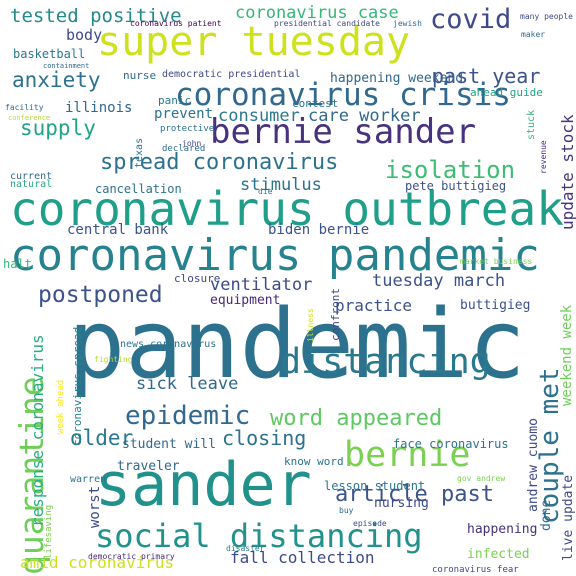 The width and height of the screenshot is (576, 576). I want to click on cloud-word: basketball, so click(49, 54).